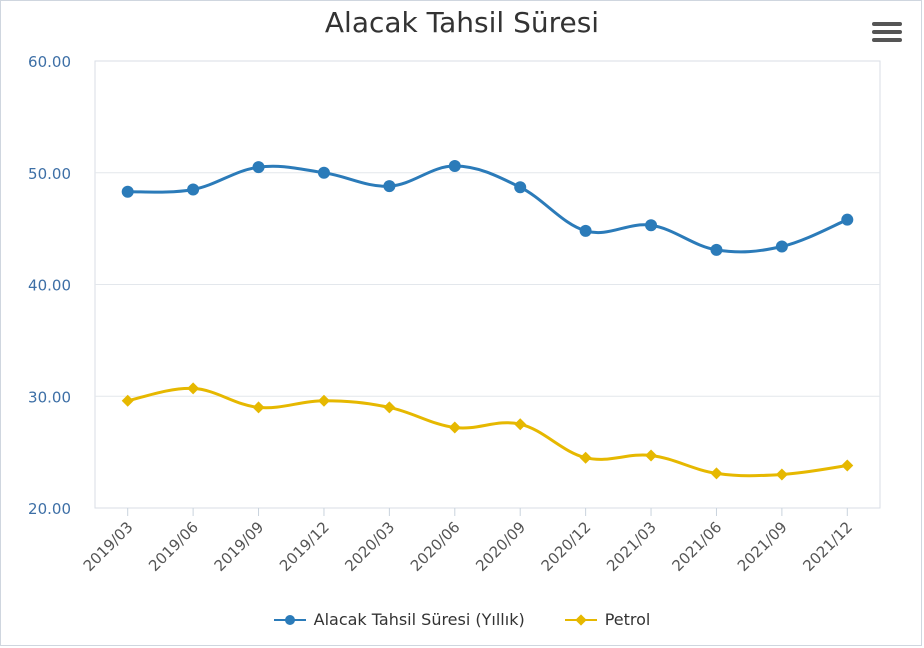 Image resolution: width=924 pixels, height=648 pixels. Describe the element at coordinates (762, 546) in the screenshot. I see `x-tick-label: 2021/09` at that location.